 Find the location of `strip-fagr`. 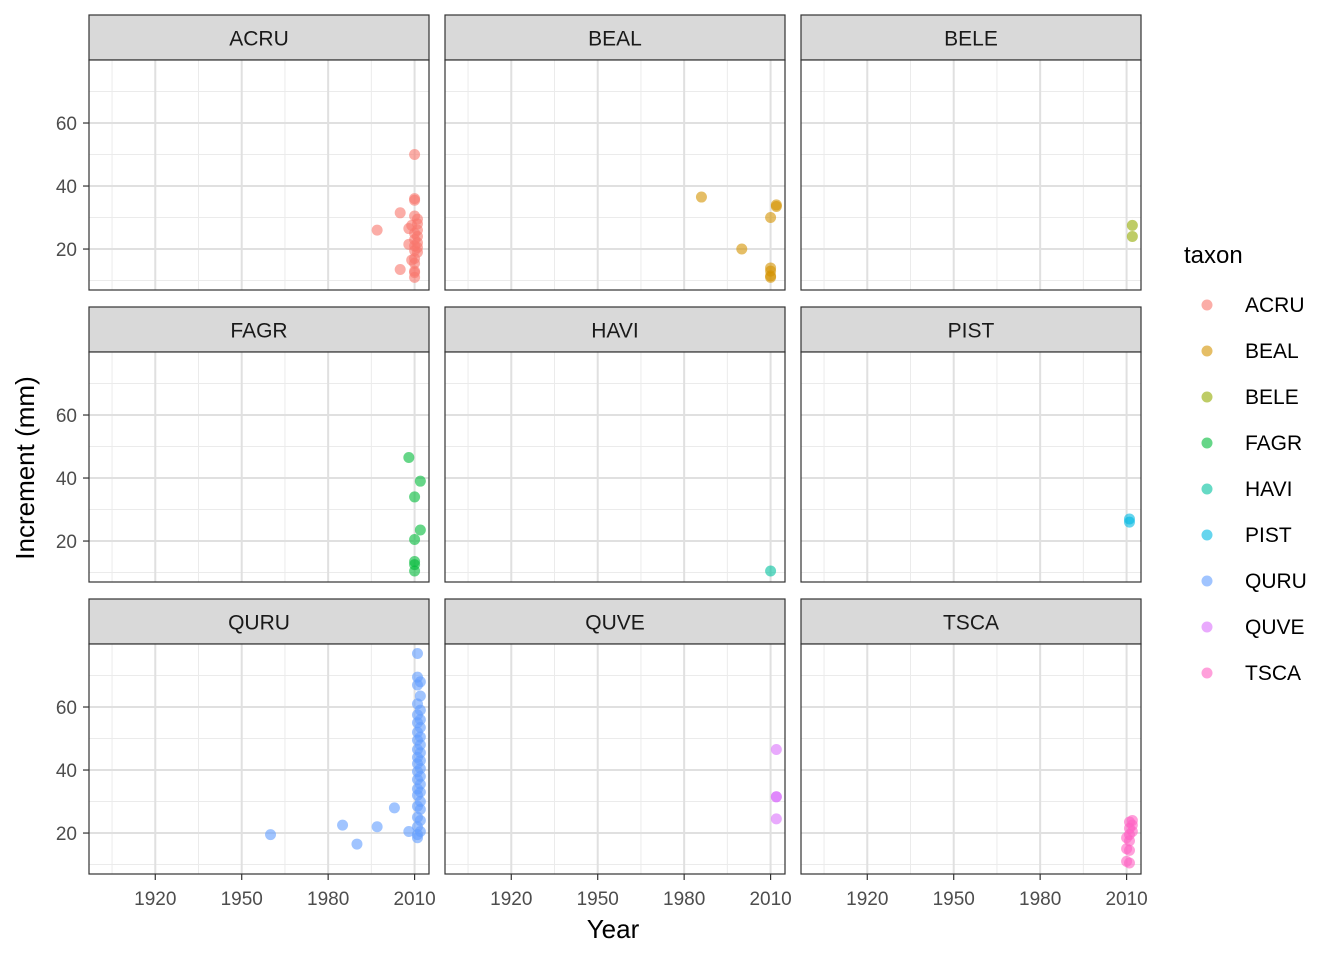

strip-fagr is located at coordinates (259, 329).